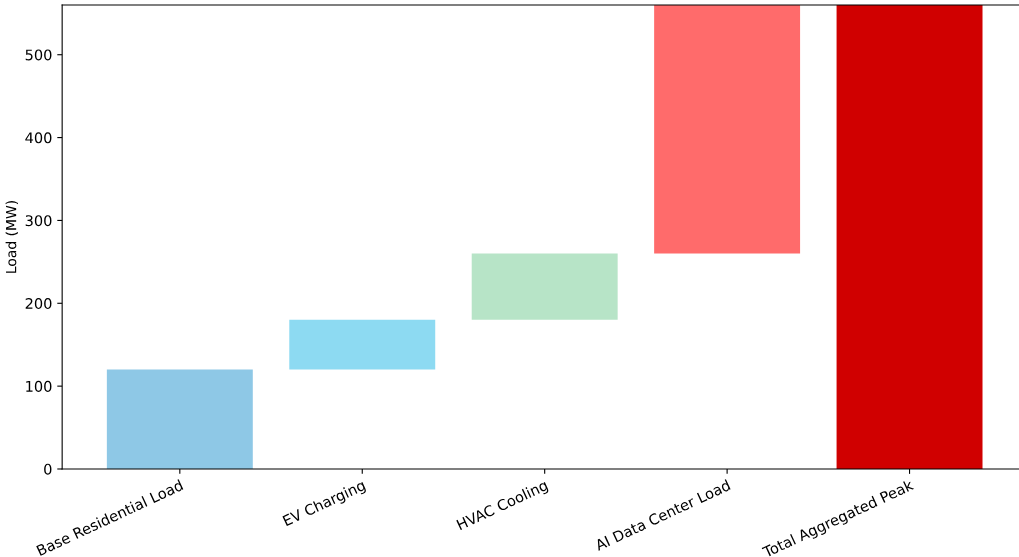 This screenshot has width=1019, height=557. What do you see at coordinates (39, 386) in the screenshot?
I see `y-tick-label: 100` at bounding box center [39, 386].